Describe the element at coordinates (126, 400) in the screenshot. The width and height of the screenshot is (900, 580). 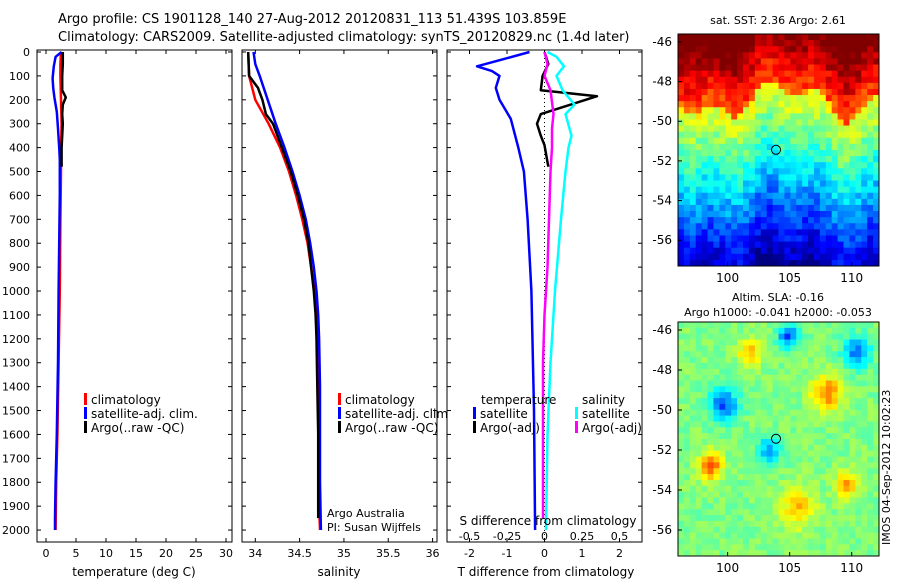
I see `legend-label-climatology: climatology` at that location.